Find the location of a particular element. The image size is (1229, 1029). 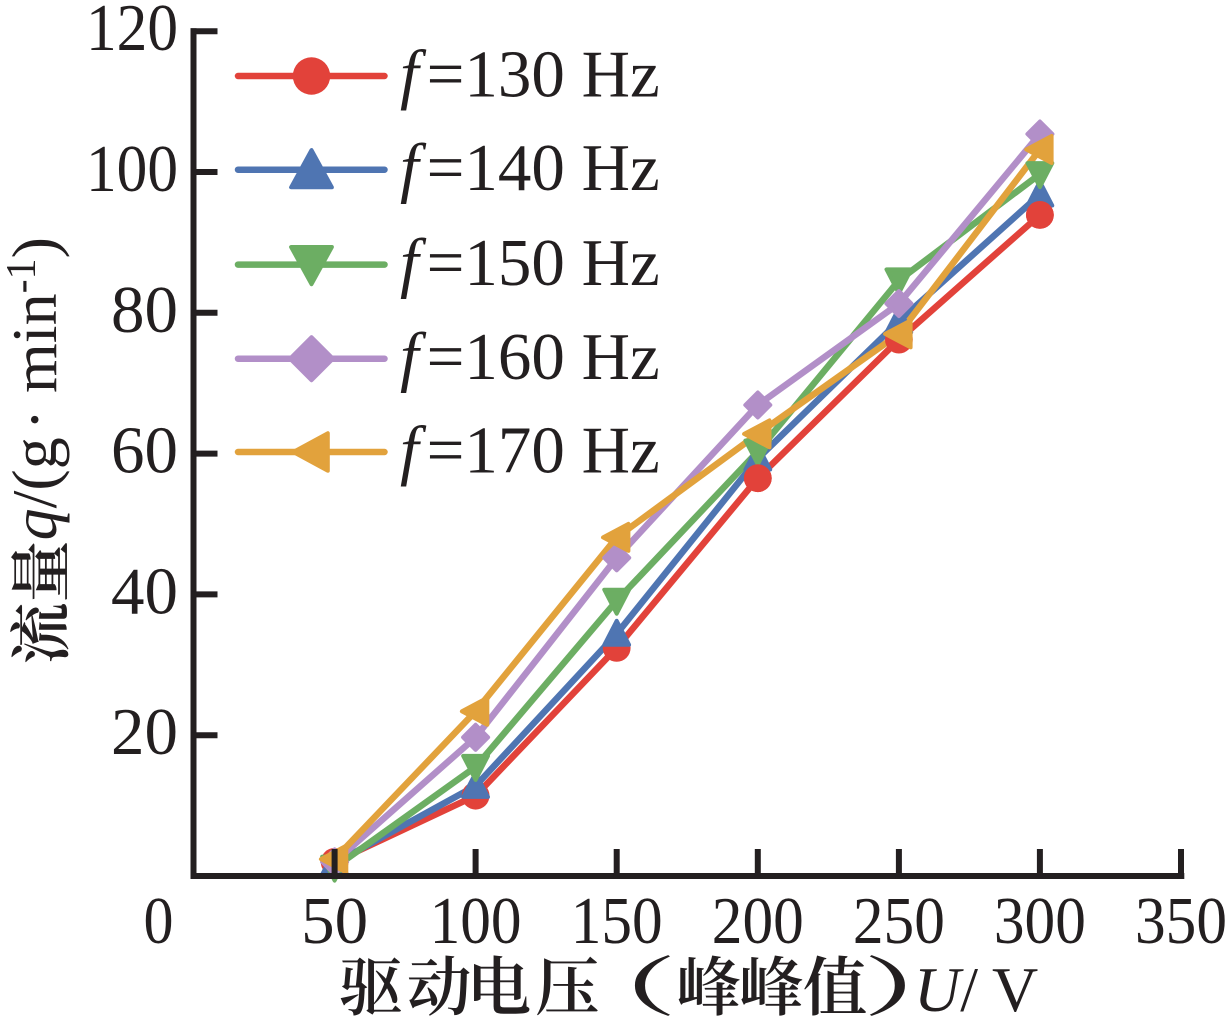

svg-text: 80 is located at coordinates (144, 310).